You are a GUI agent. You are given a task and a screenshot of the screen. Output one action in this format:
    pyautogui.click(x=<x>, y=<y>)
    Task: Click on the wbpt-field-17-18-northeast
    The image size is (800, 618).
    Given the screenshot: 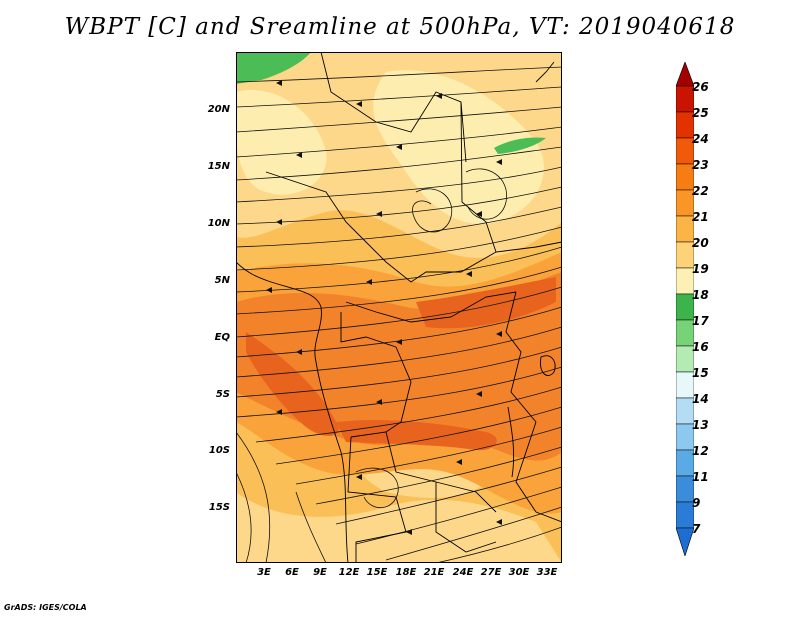 What is the action you would take?
    pyautogui.click(x=520, y=145)
    